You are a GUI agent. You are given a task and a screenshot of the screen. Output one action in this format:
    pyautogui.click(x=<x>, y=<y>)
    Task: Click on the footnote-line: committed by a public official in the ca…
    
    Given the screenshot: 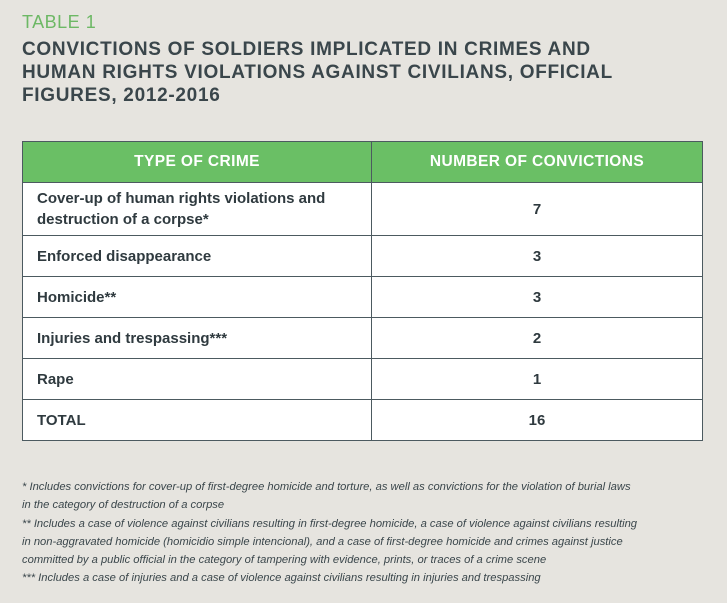 What is the action you would take?
    pyautogui.click(x=284, y=560)
    